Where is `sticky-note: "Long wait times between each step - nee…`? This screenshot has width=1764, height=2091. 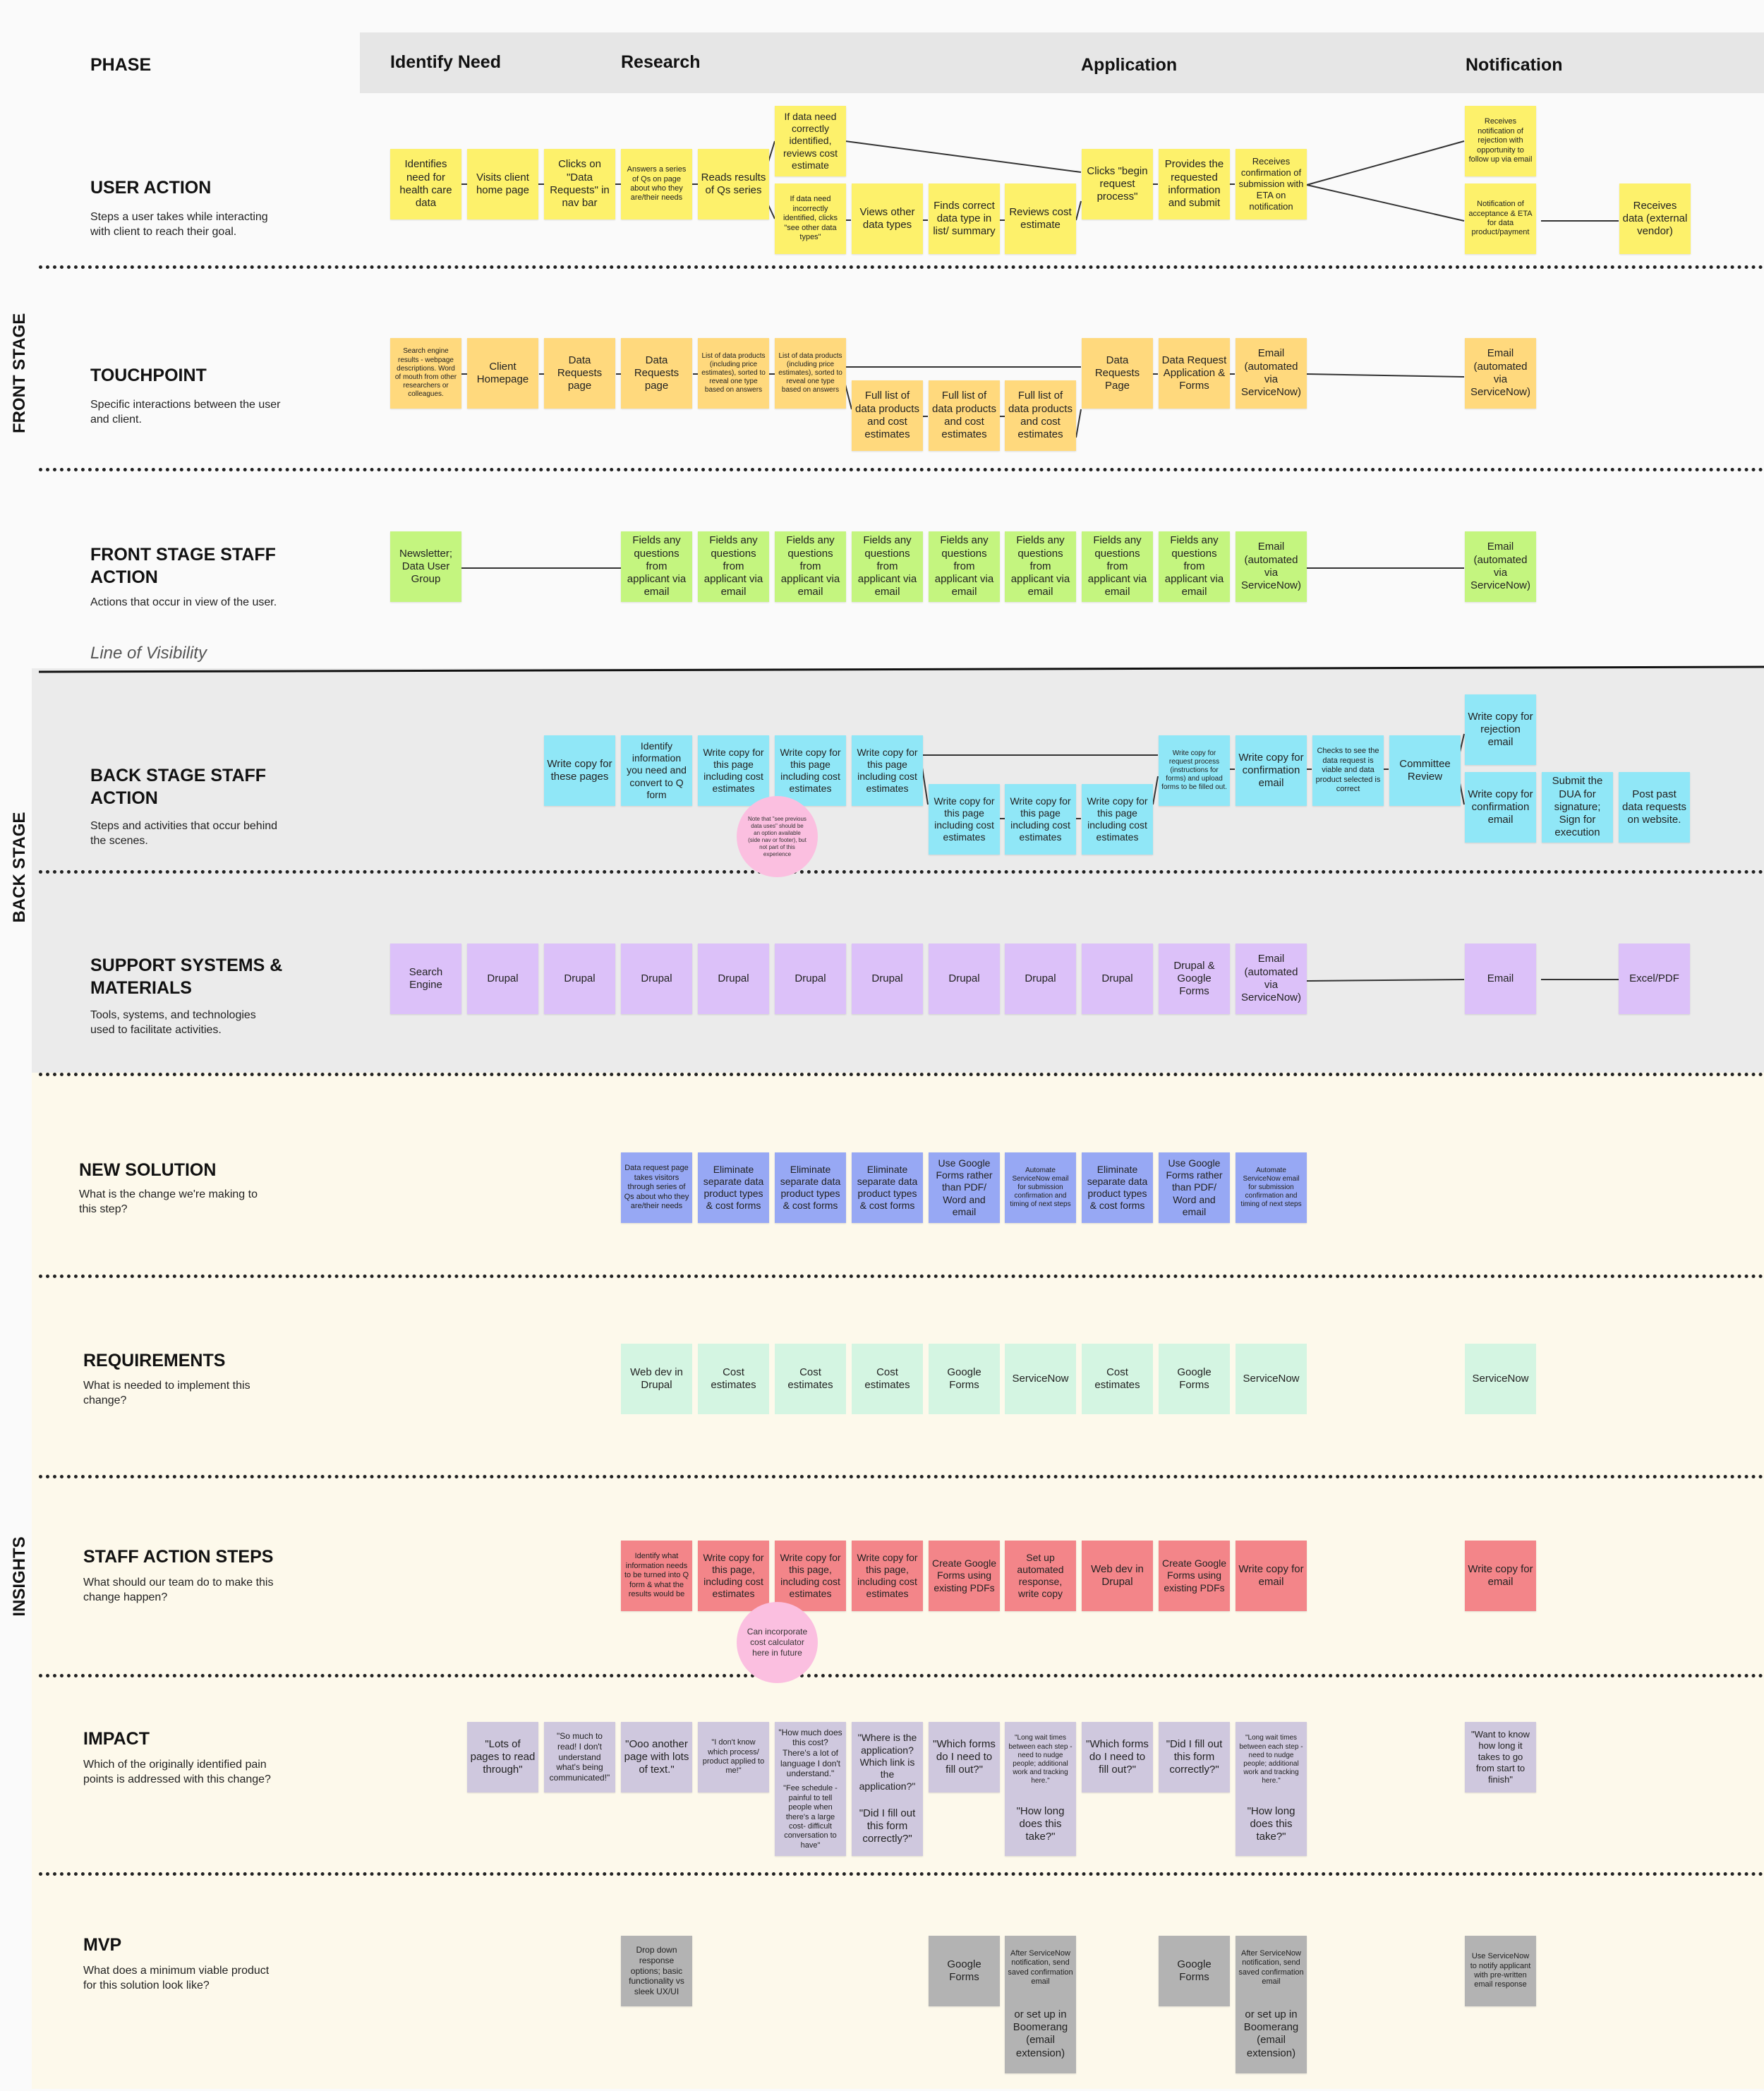
sticky-note: "Long wait times between each step - nee… is located at coordinates (1040, 1789).